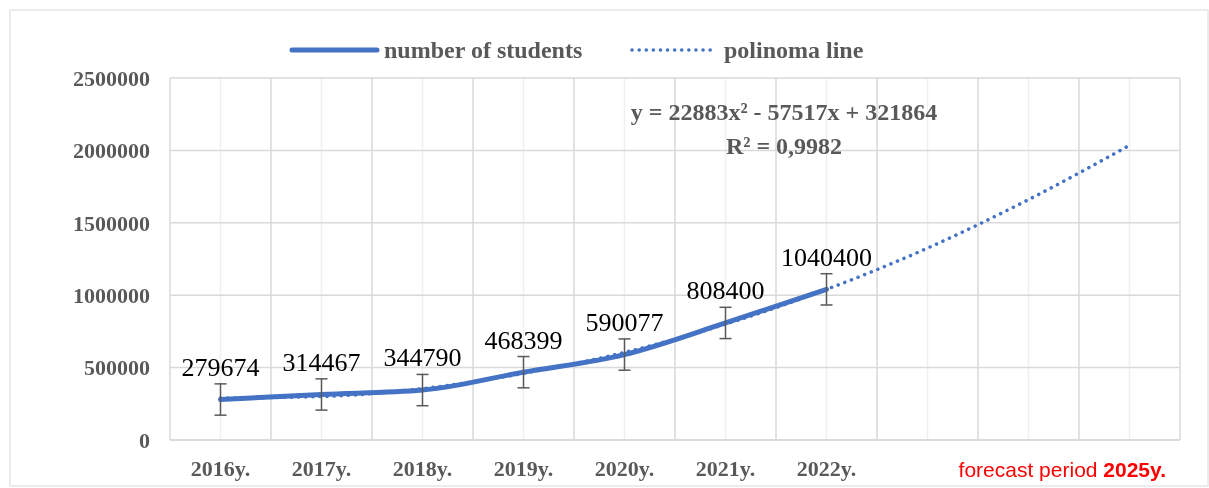 The width and height of the screenshot is (1209, 488). I want to click on data-label: 590077, so click(624, 322).